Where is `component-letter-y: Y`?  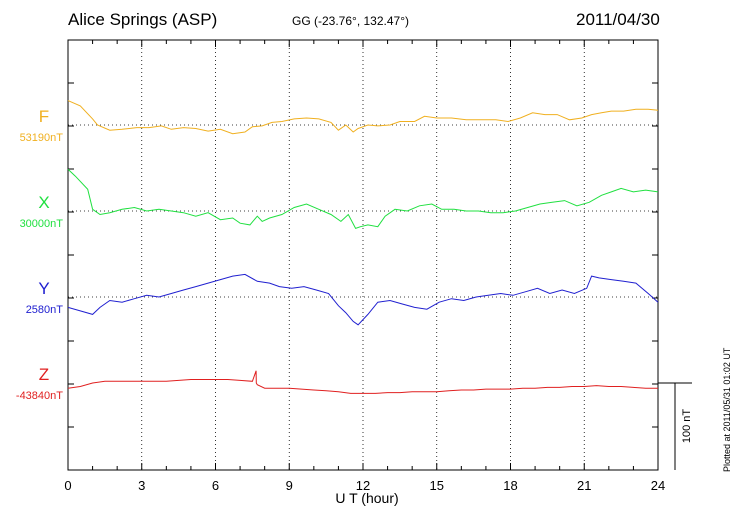
component-letter-y: Y is located at coordinates (43, 288).